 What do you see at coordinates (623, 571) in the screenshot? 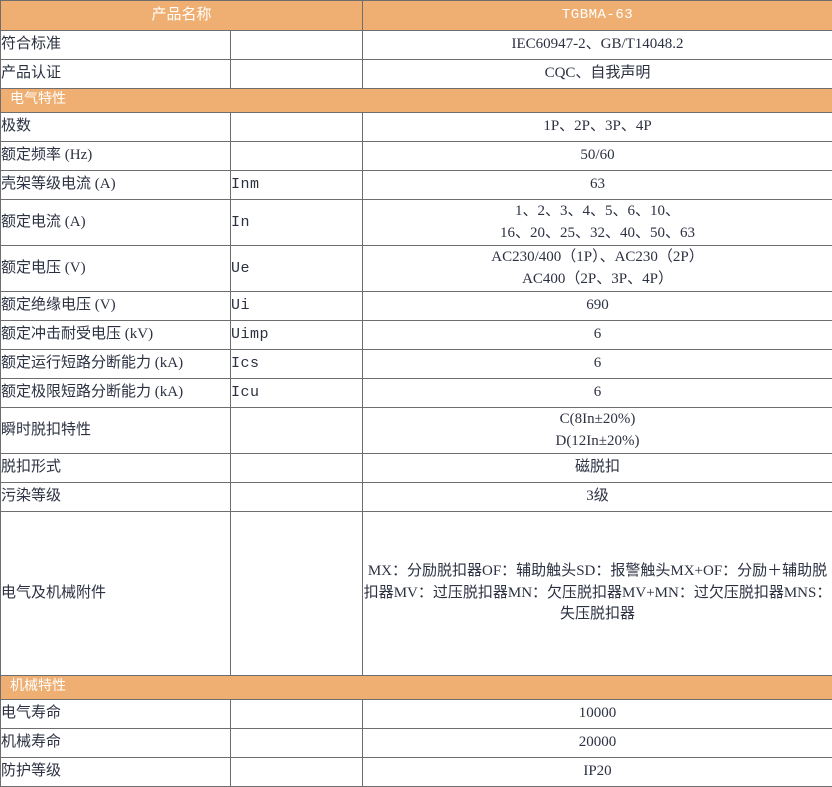
I see `spec-value-line: SD：报警触头` at bounding box center [623, 571].